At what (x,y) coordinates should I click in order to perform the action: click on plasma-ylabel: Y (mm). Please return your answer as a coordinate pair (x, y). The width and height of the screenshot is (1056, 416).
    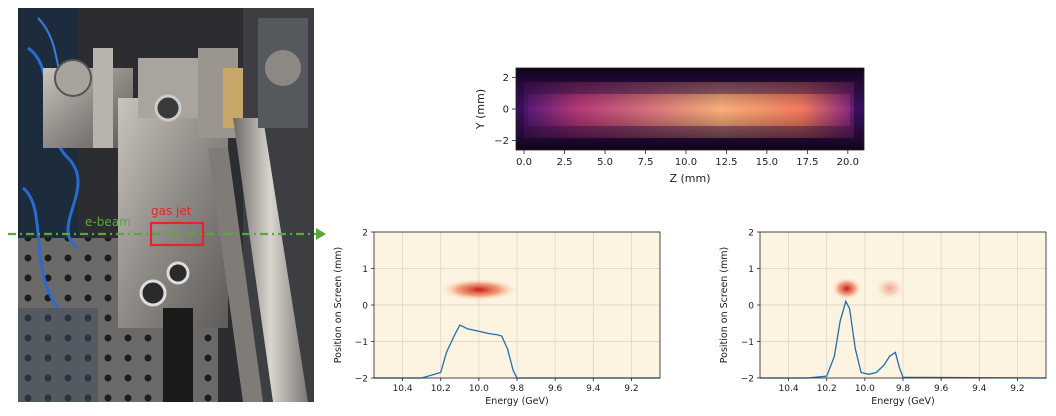
    Looking at the image, I should click on (480, 109).